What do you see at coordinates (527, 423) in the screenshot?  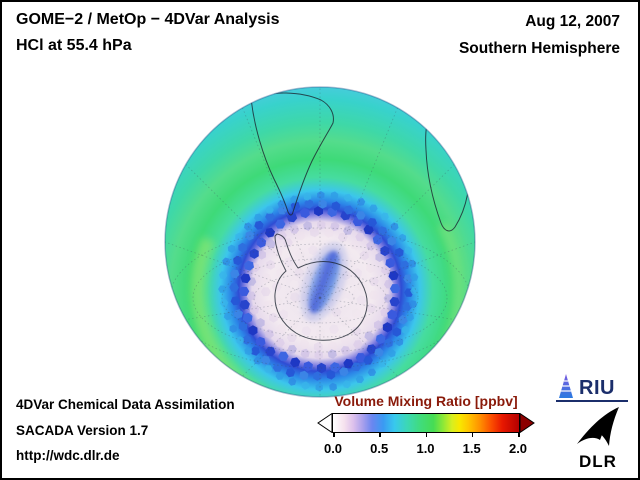 I see `colorbar-right-arrow` at bounding box center [527, 423].